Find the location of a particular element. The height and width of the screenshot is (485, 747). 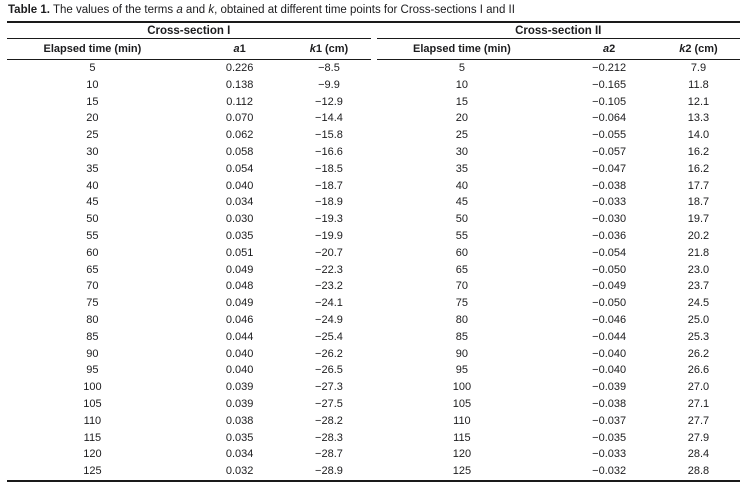

k-value-cell: 17.7 is located at coordinates (698, 185).